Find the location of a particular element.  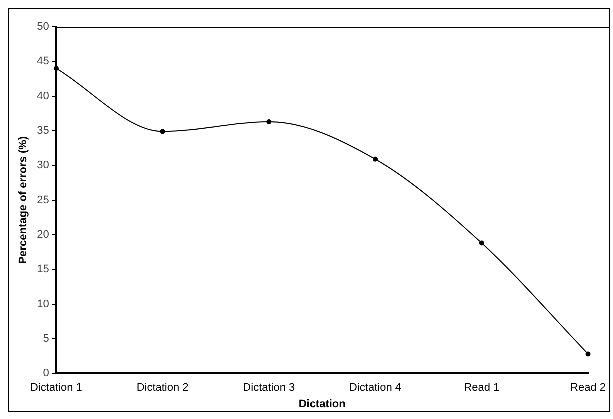

y-axis-title: Percentage of errors (%) is located at coordinates (24, 200).